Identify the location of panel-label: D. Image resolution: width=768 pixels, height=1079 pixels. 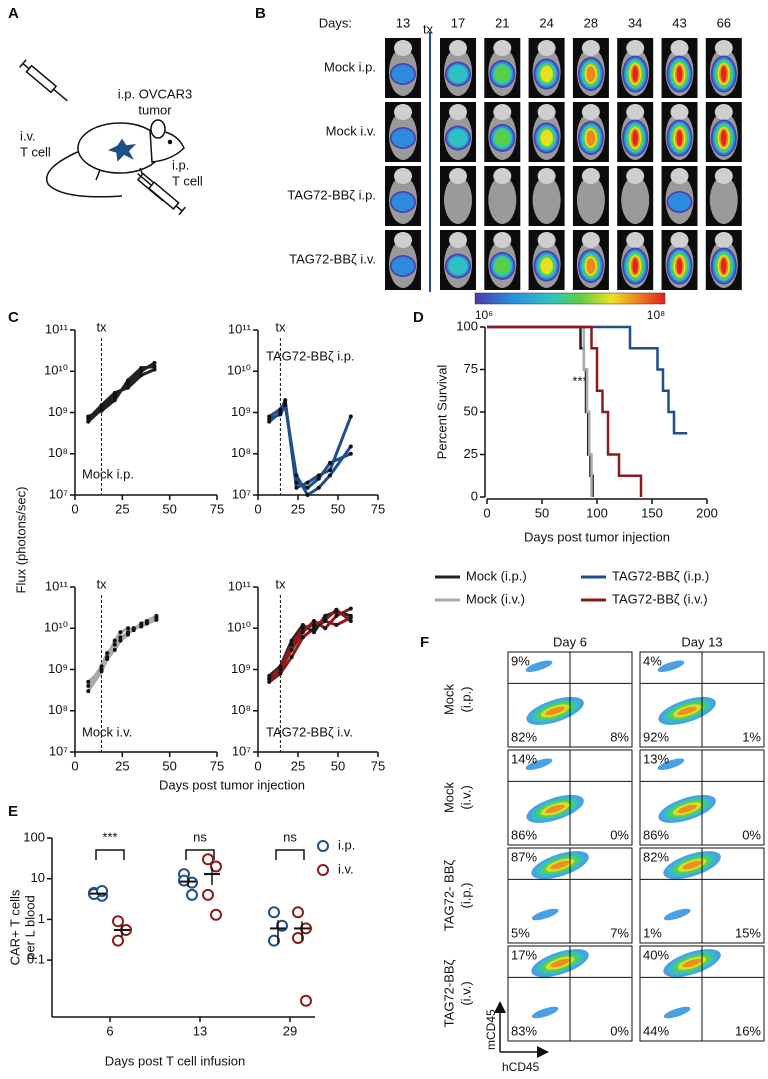
(418, 317).